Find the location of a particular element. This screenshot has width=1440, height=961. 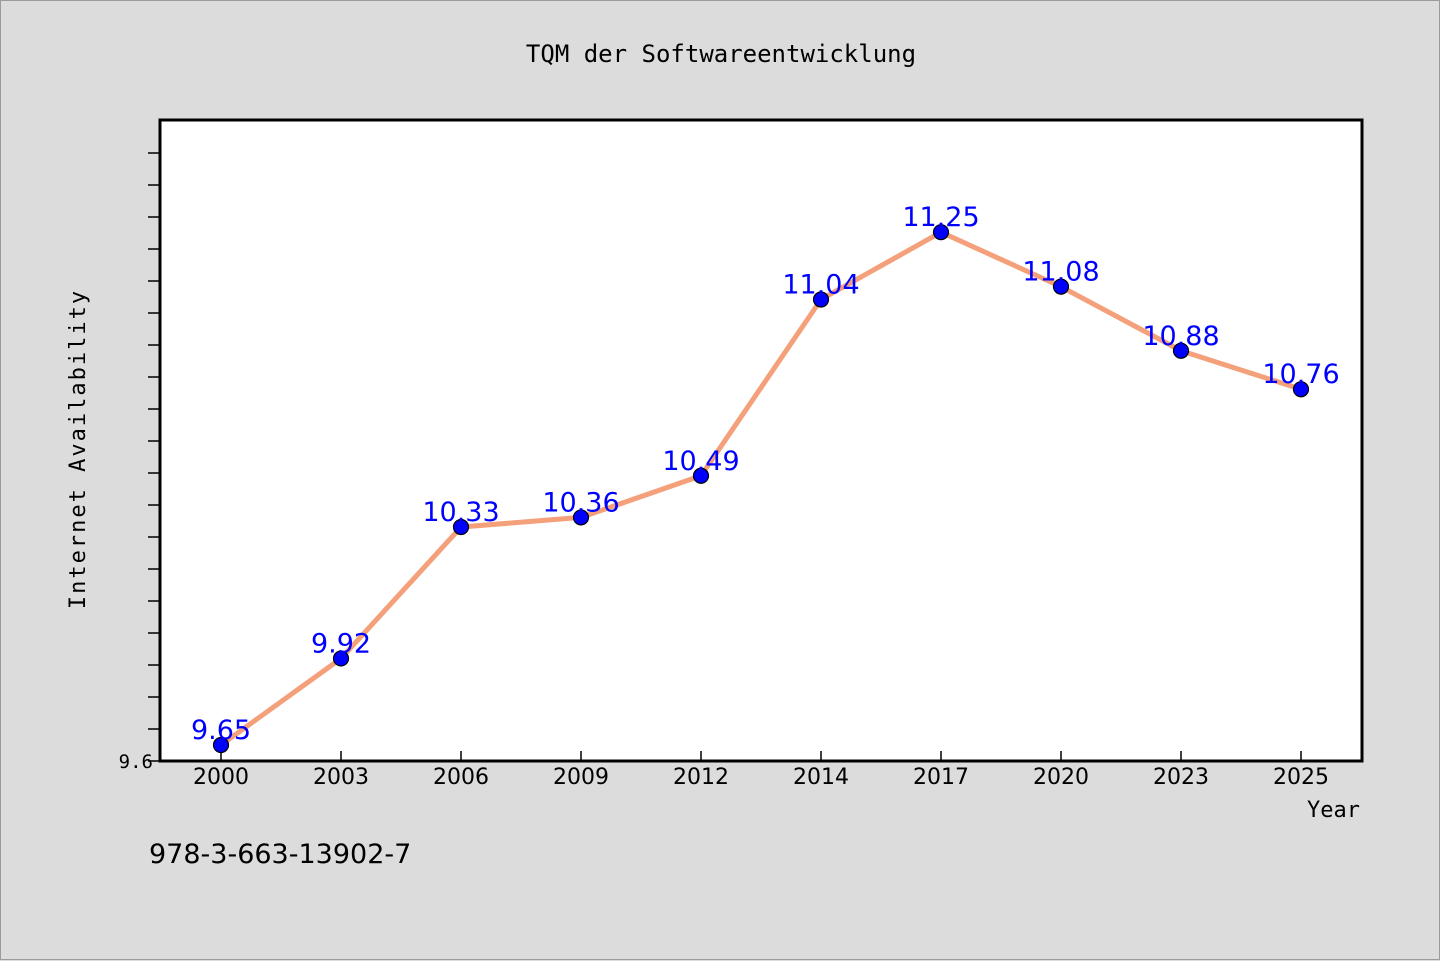

x-tick-label: 2014 is located at coordinates (821, 777).